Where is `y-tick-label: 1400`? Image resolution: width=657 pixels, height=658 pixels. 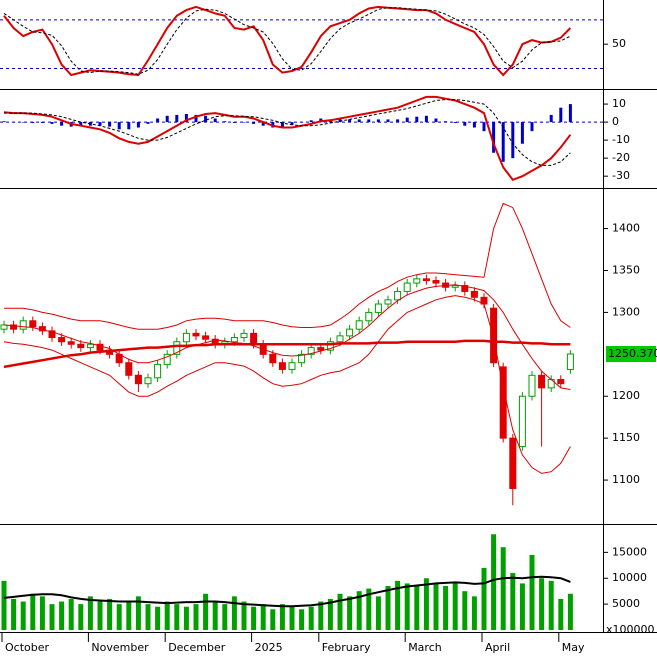
y-tick-label: 1400 is located at coordinates (626, 228).